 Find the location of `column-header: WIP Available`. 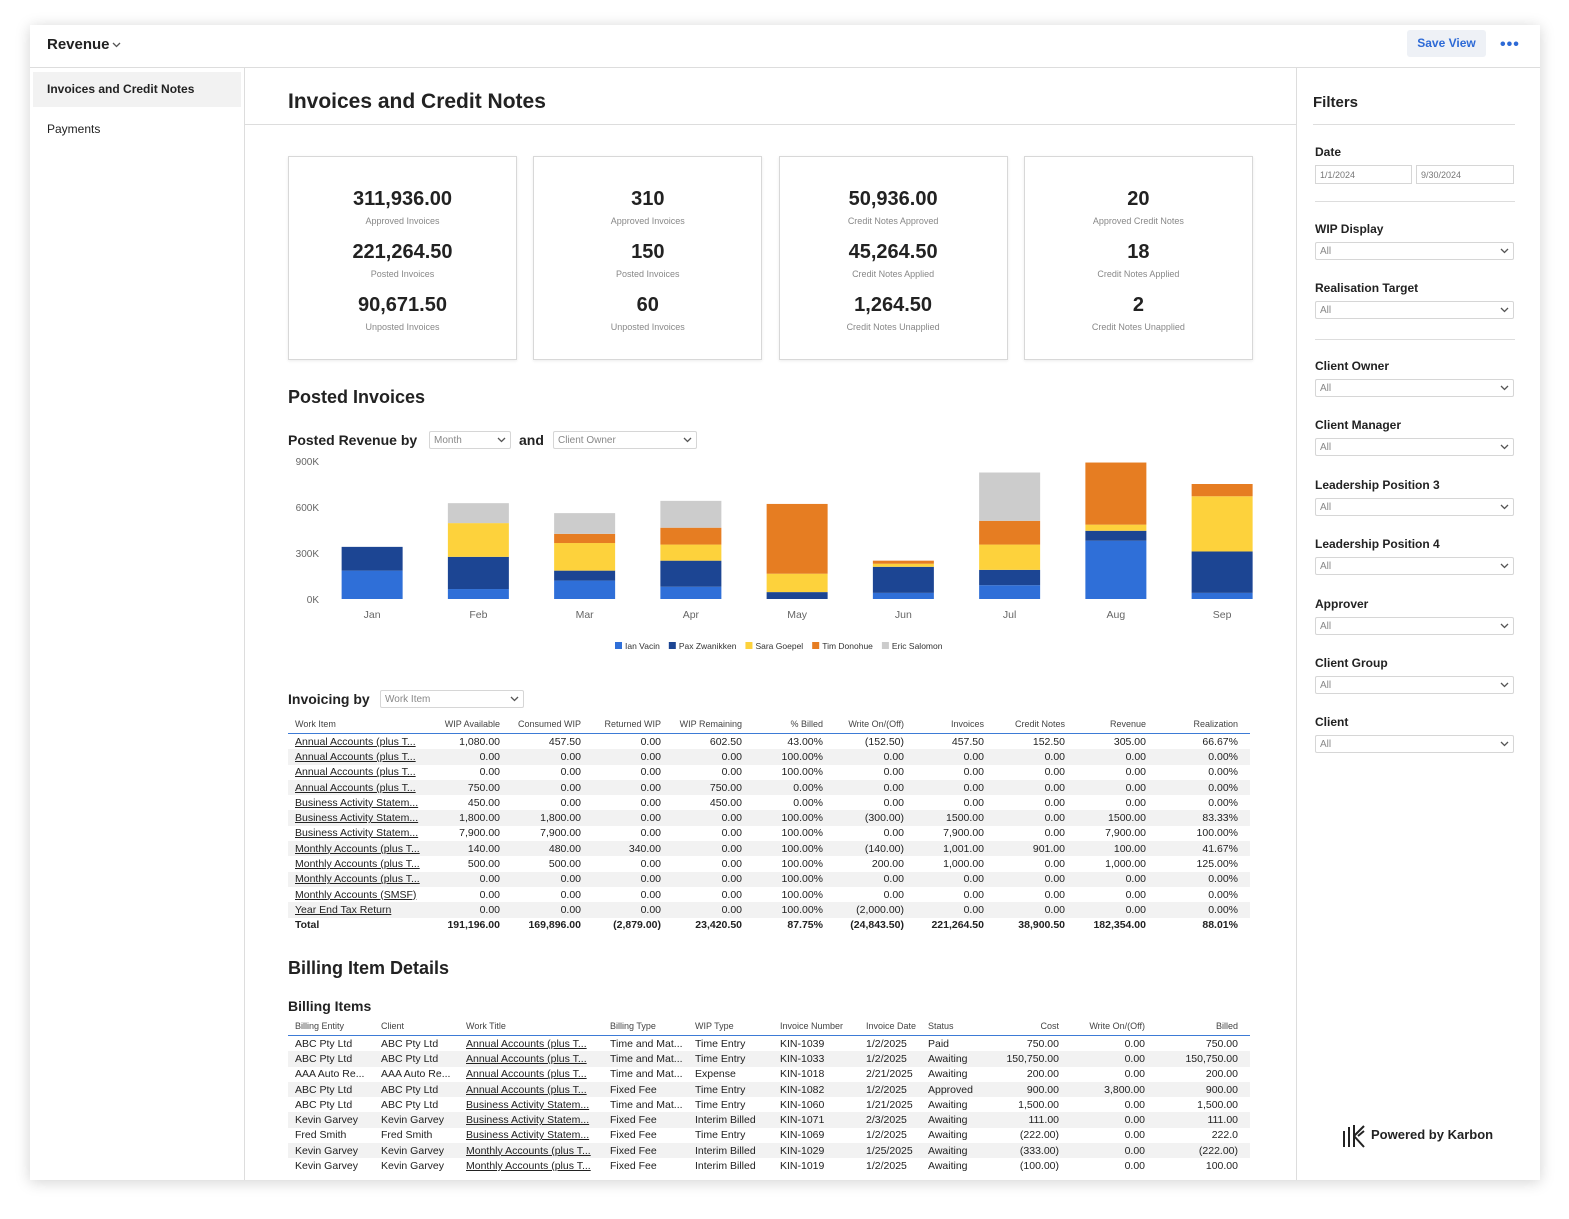

column-header: WIP Available is located at coordinates (475, 724).